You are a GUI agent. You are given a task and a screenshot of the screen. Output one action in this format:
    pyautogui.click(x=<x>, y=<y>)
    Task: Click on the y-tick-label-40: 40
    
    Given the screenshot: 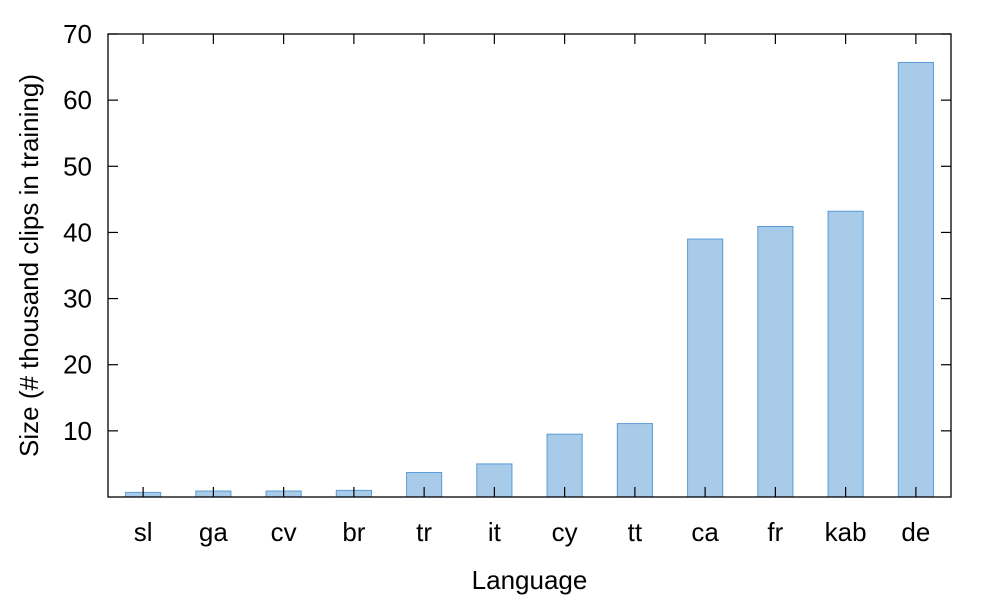 What is the action you would take?
    pyautogui.click(x=77, y=232)
    